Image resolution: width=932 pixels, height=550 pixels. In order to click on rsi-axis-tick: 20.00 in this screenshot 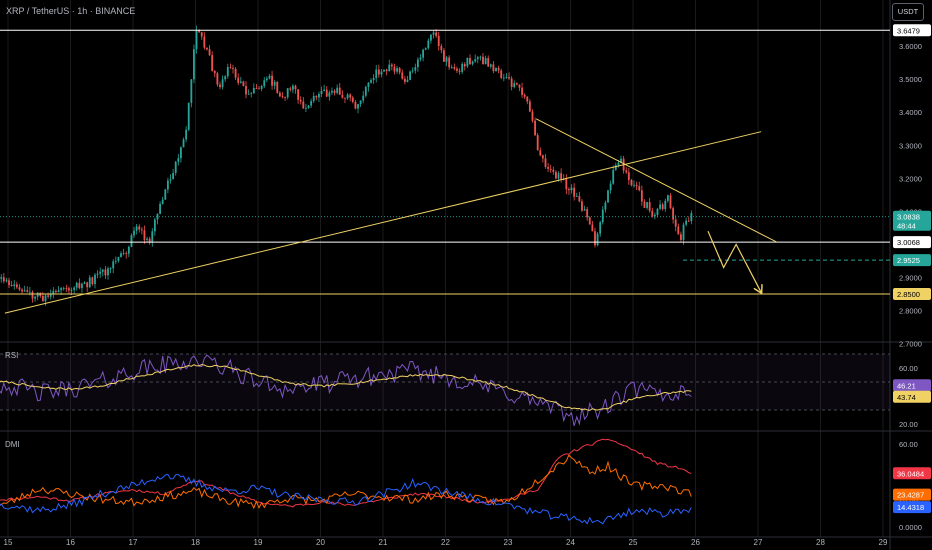, I will do `click(908, 424)`.